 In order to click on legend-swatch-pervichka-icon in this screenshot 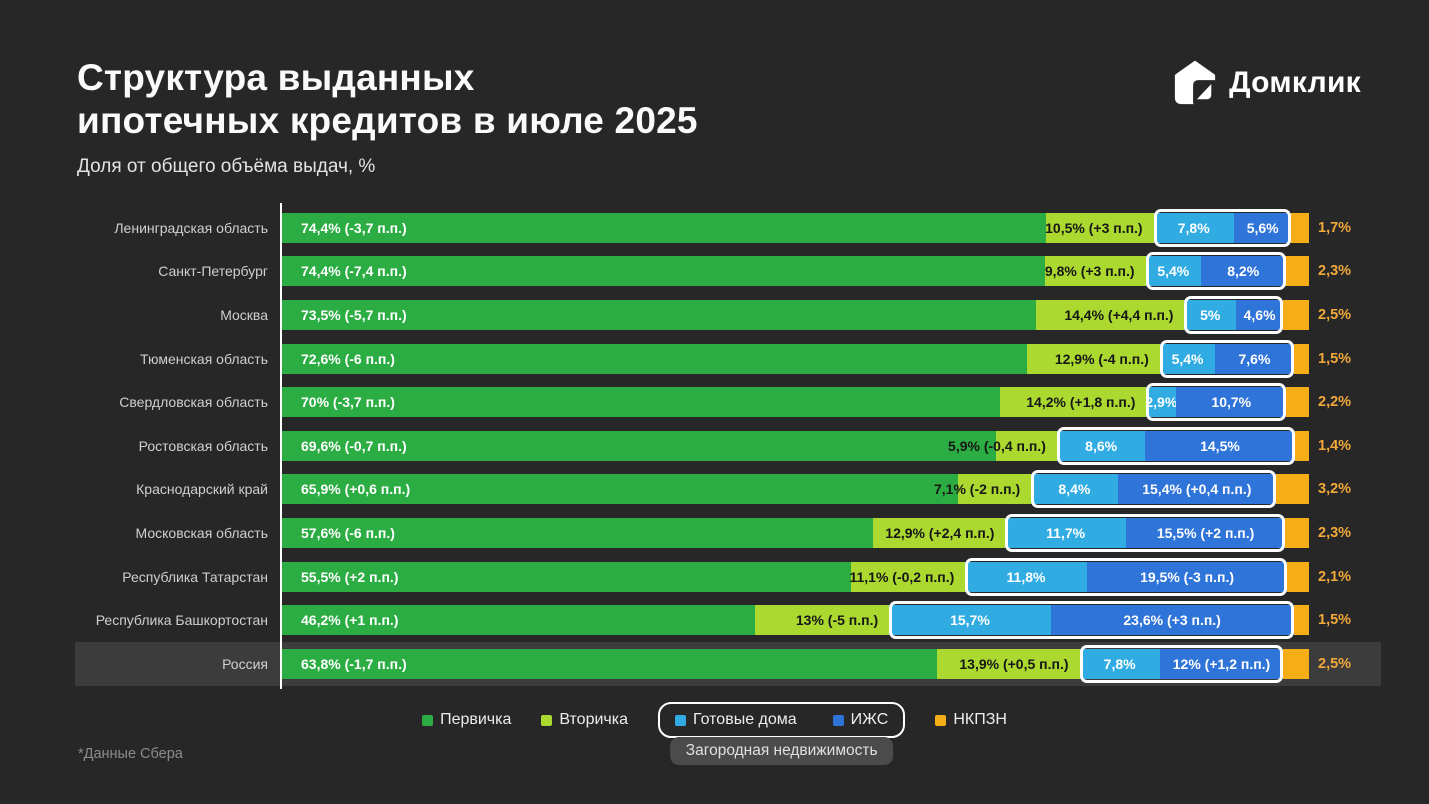, I will do `click(428, 720)`.